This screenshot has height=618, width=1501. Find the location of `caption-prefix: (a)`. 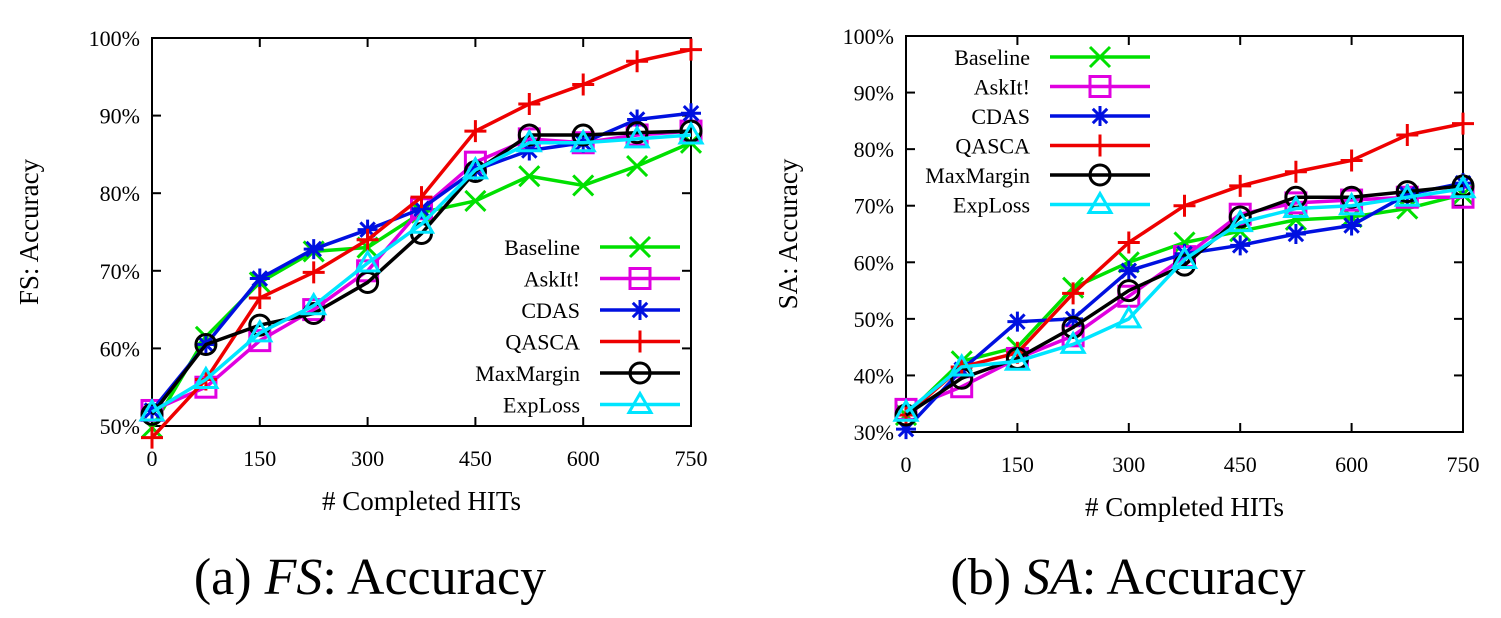

caption-prefix: (a) is located at coordinates (229, 577).